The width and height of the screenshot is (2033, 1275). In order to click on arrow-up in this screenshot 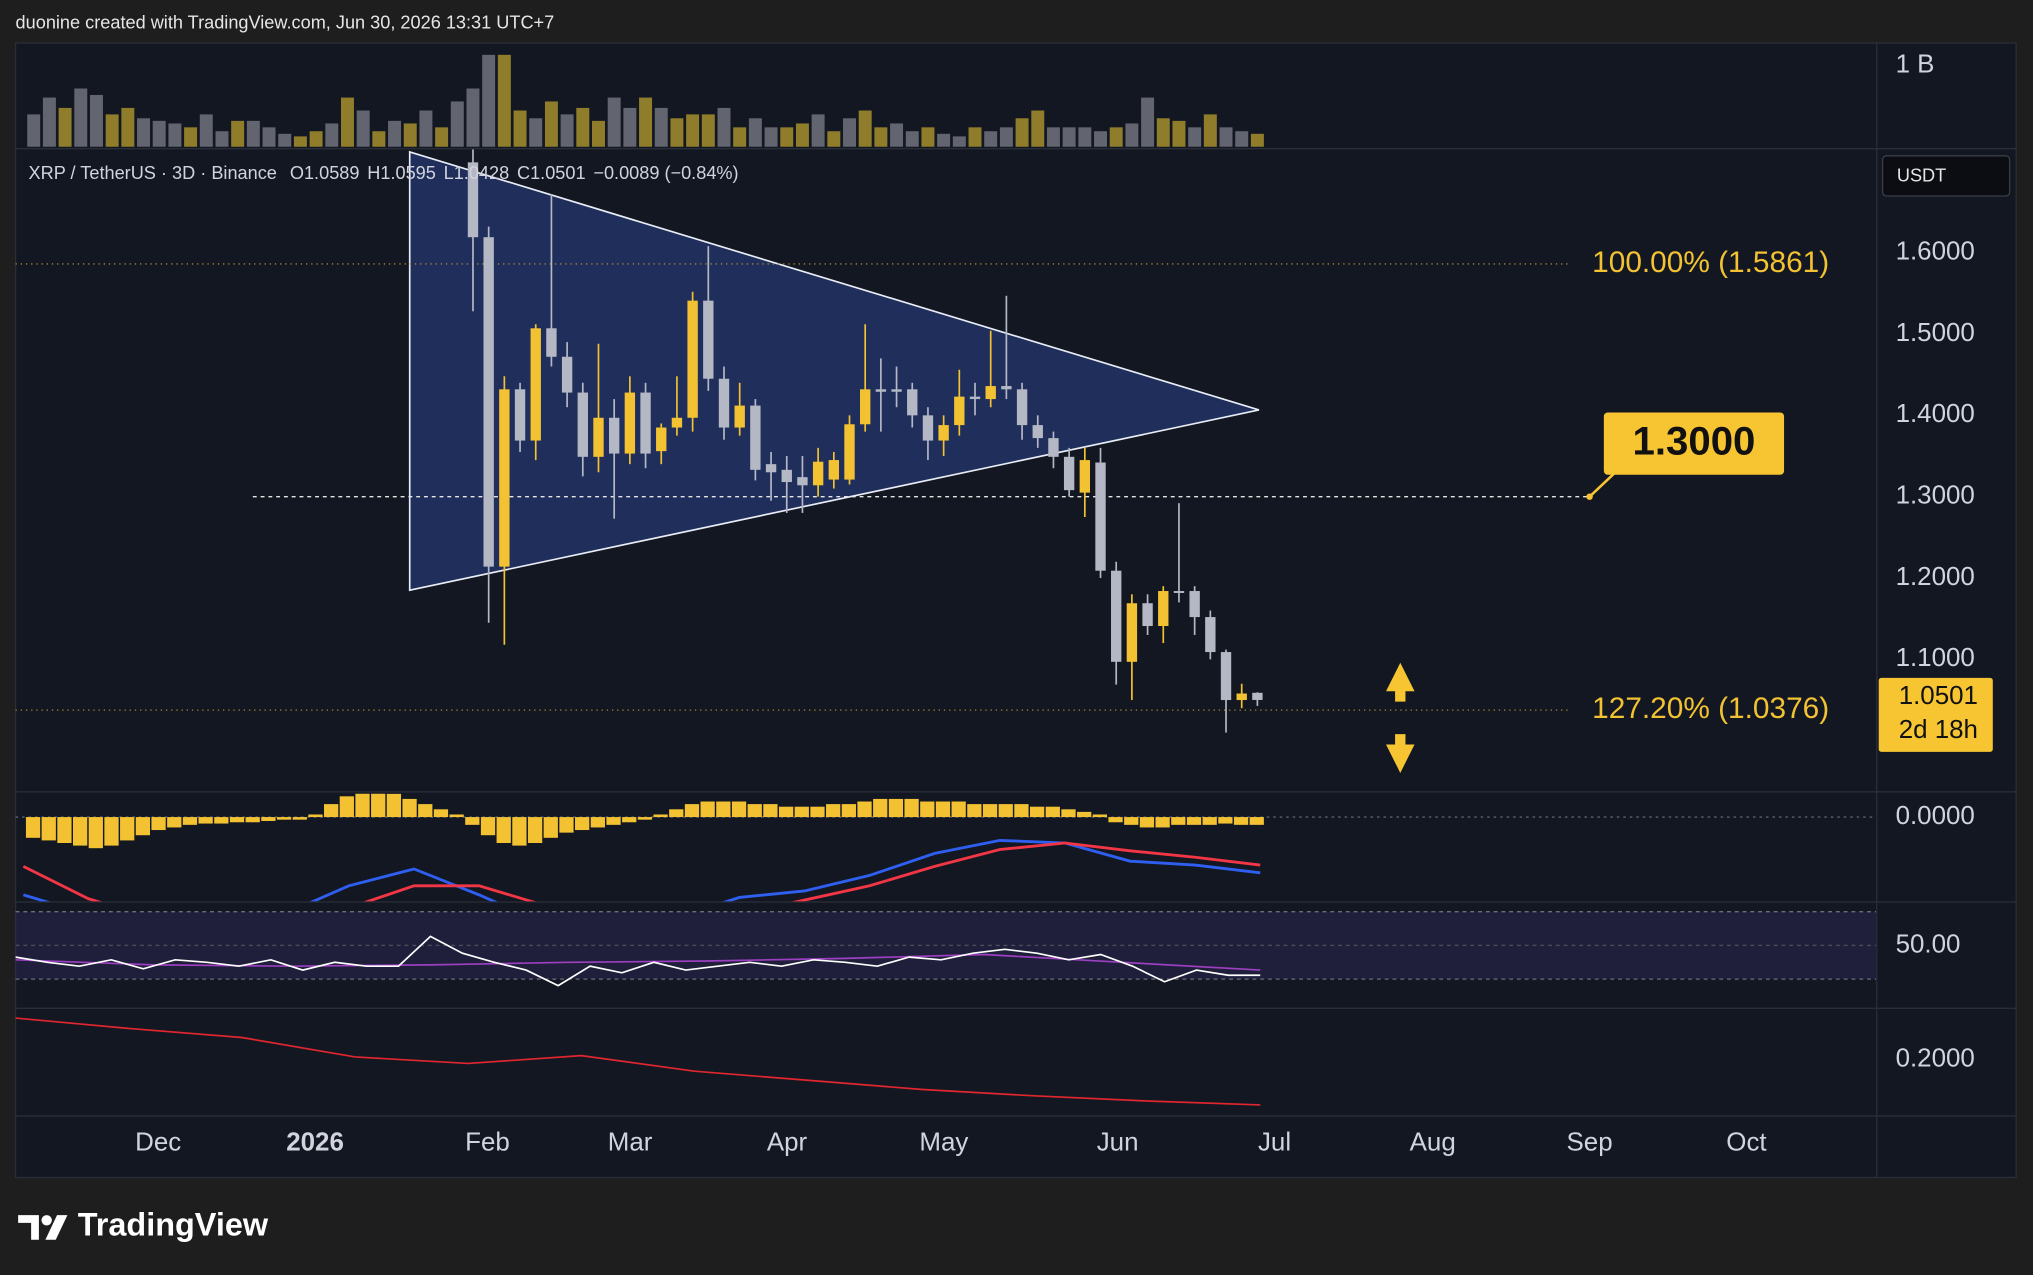, I will do `click(1400, 682)`.